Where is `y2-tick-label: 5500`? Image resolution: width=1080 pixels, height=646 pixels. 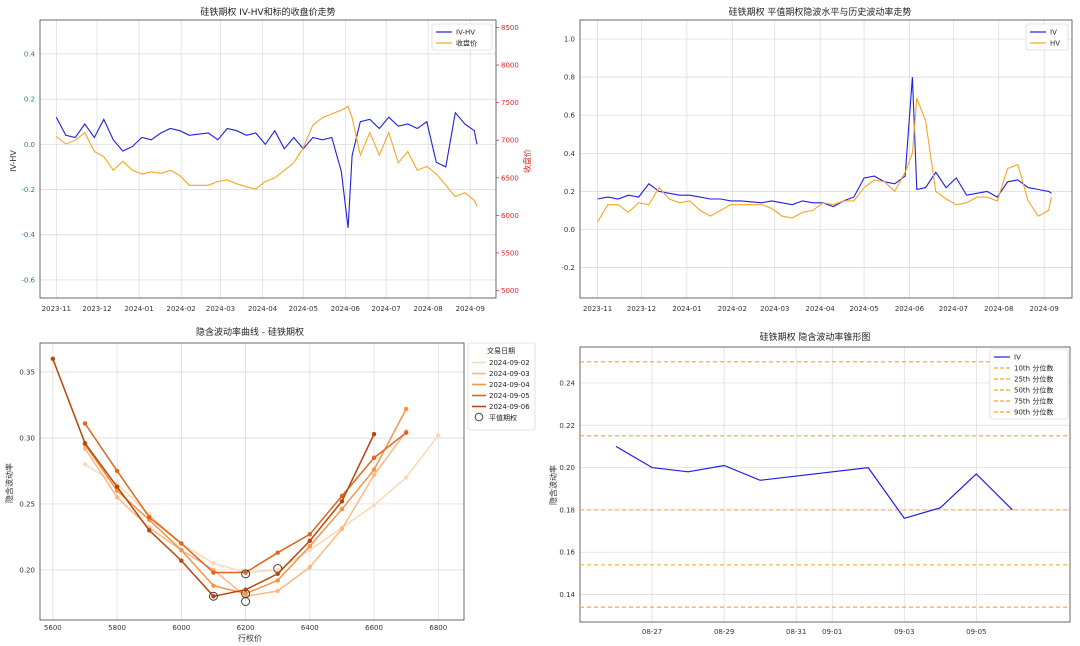
y2-tick-label: 5500 is located at coordinates (510, 253).